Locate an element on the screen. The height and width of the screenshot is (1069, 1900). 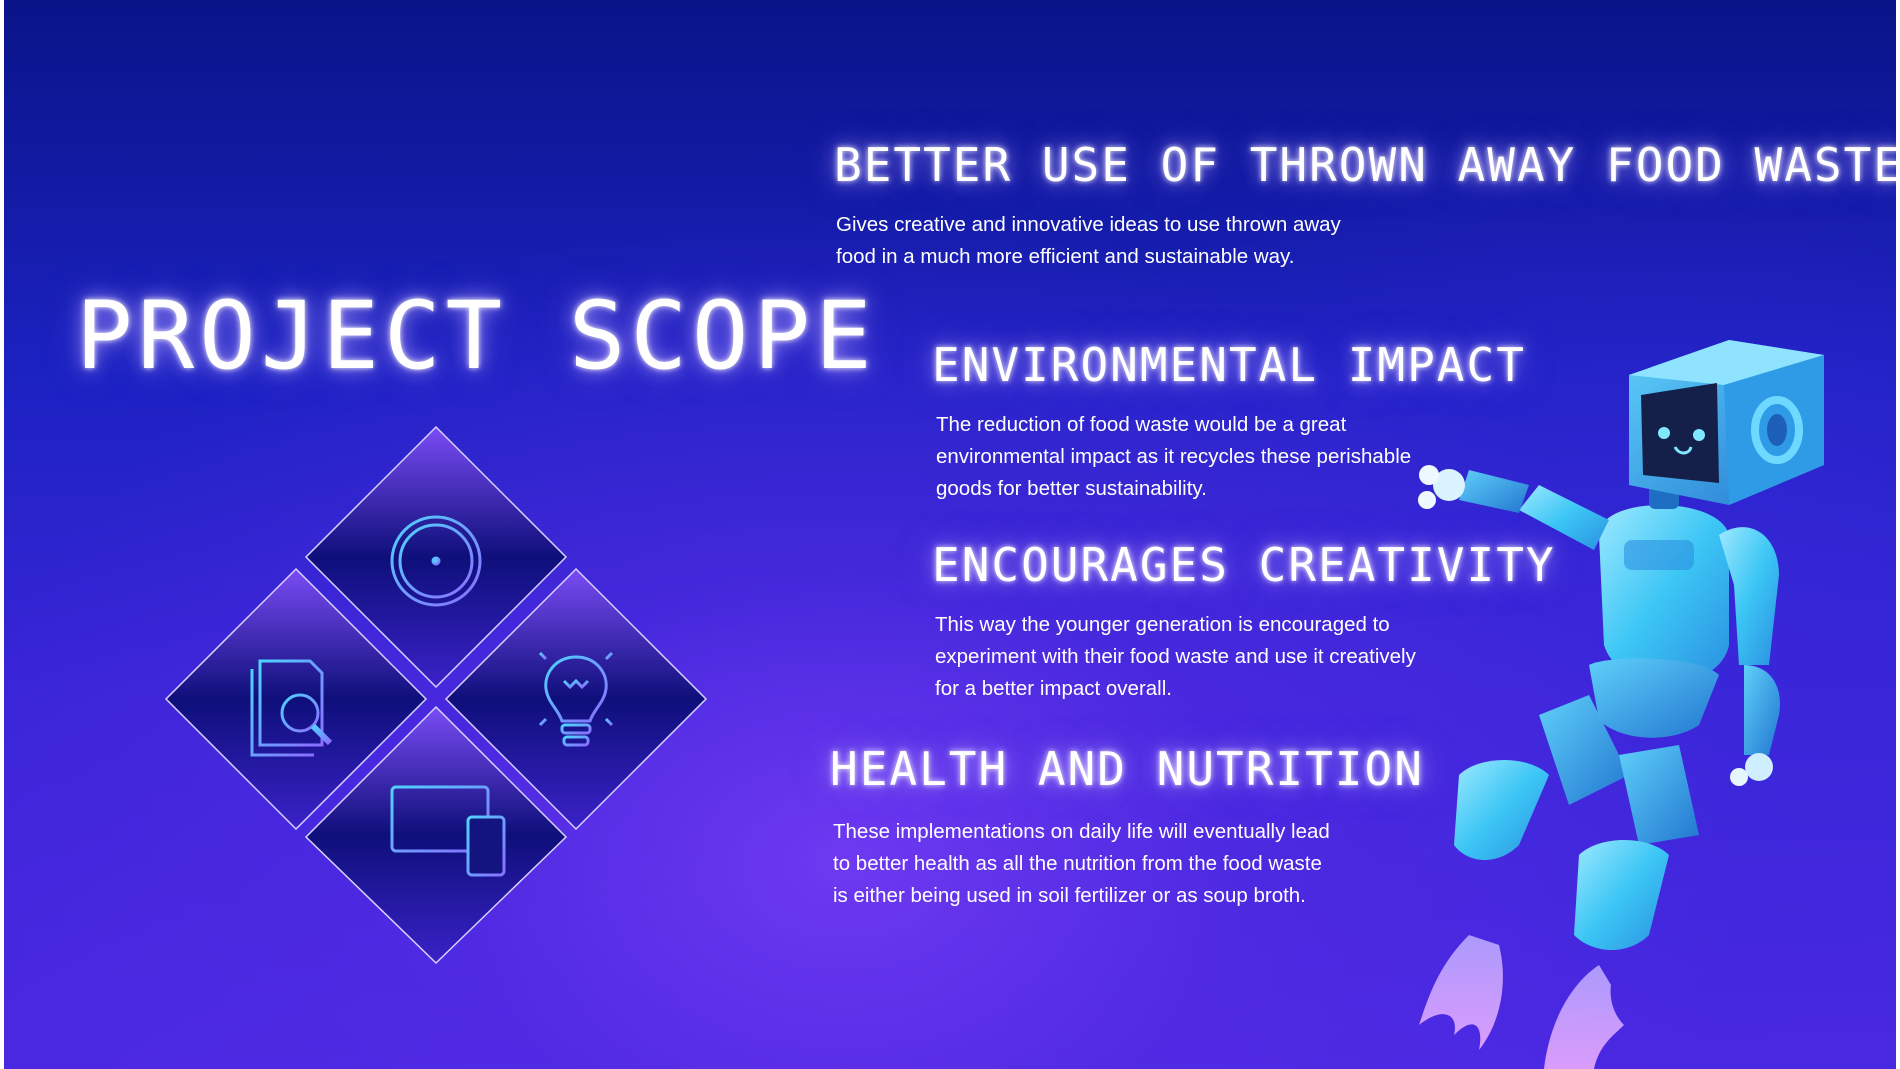
section-heading-food-waste: BETTER USE OF THROWN AWAY FOOD WASTE is located at coordinates (1365, 165).